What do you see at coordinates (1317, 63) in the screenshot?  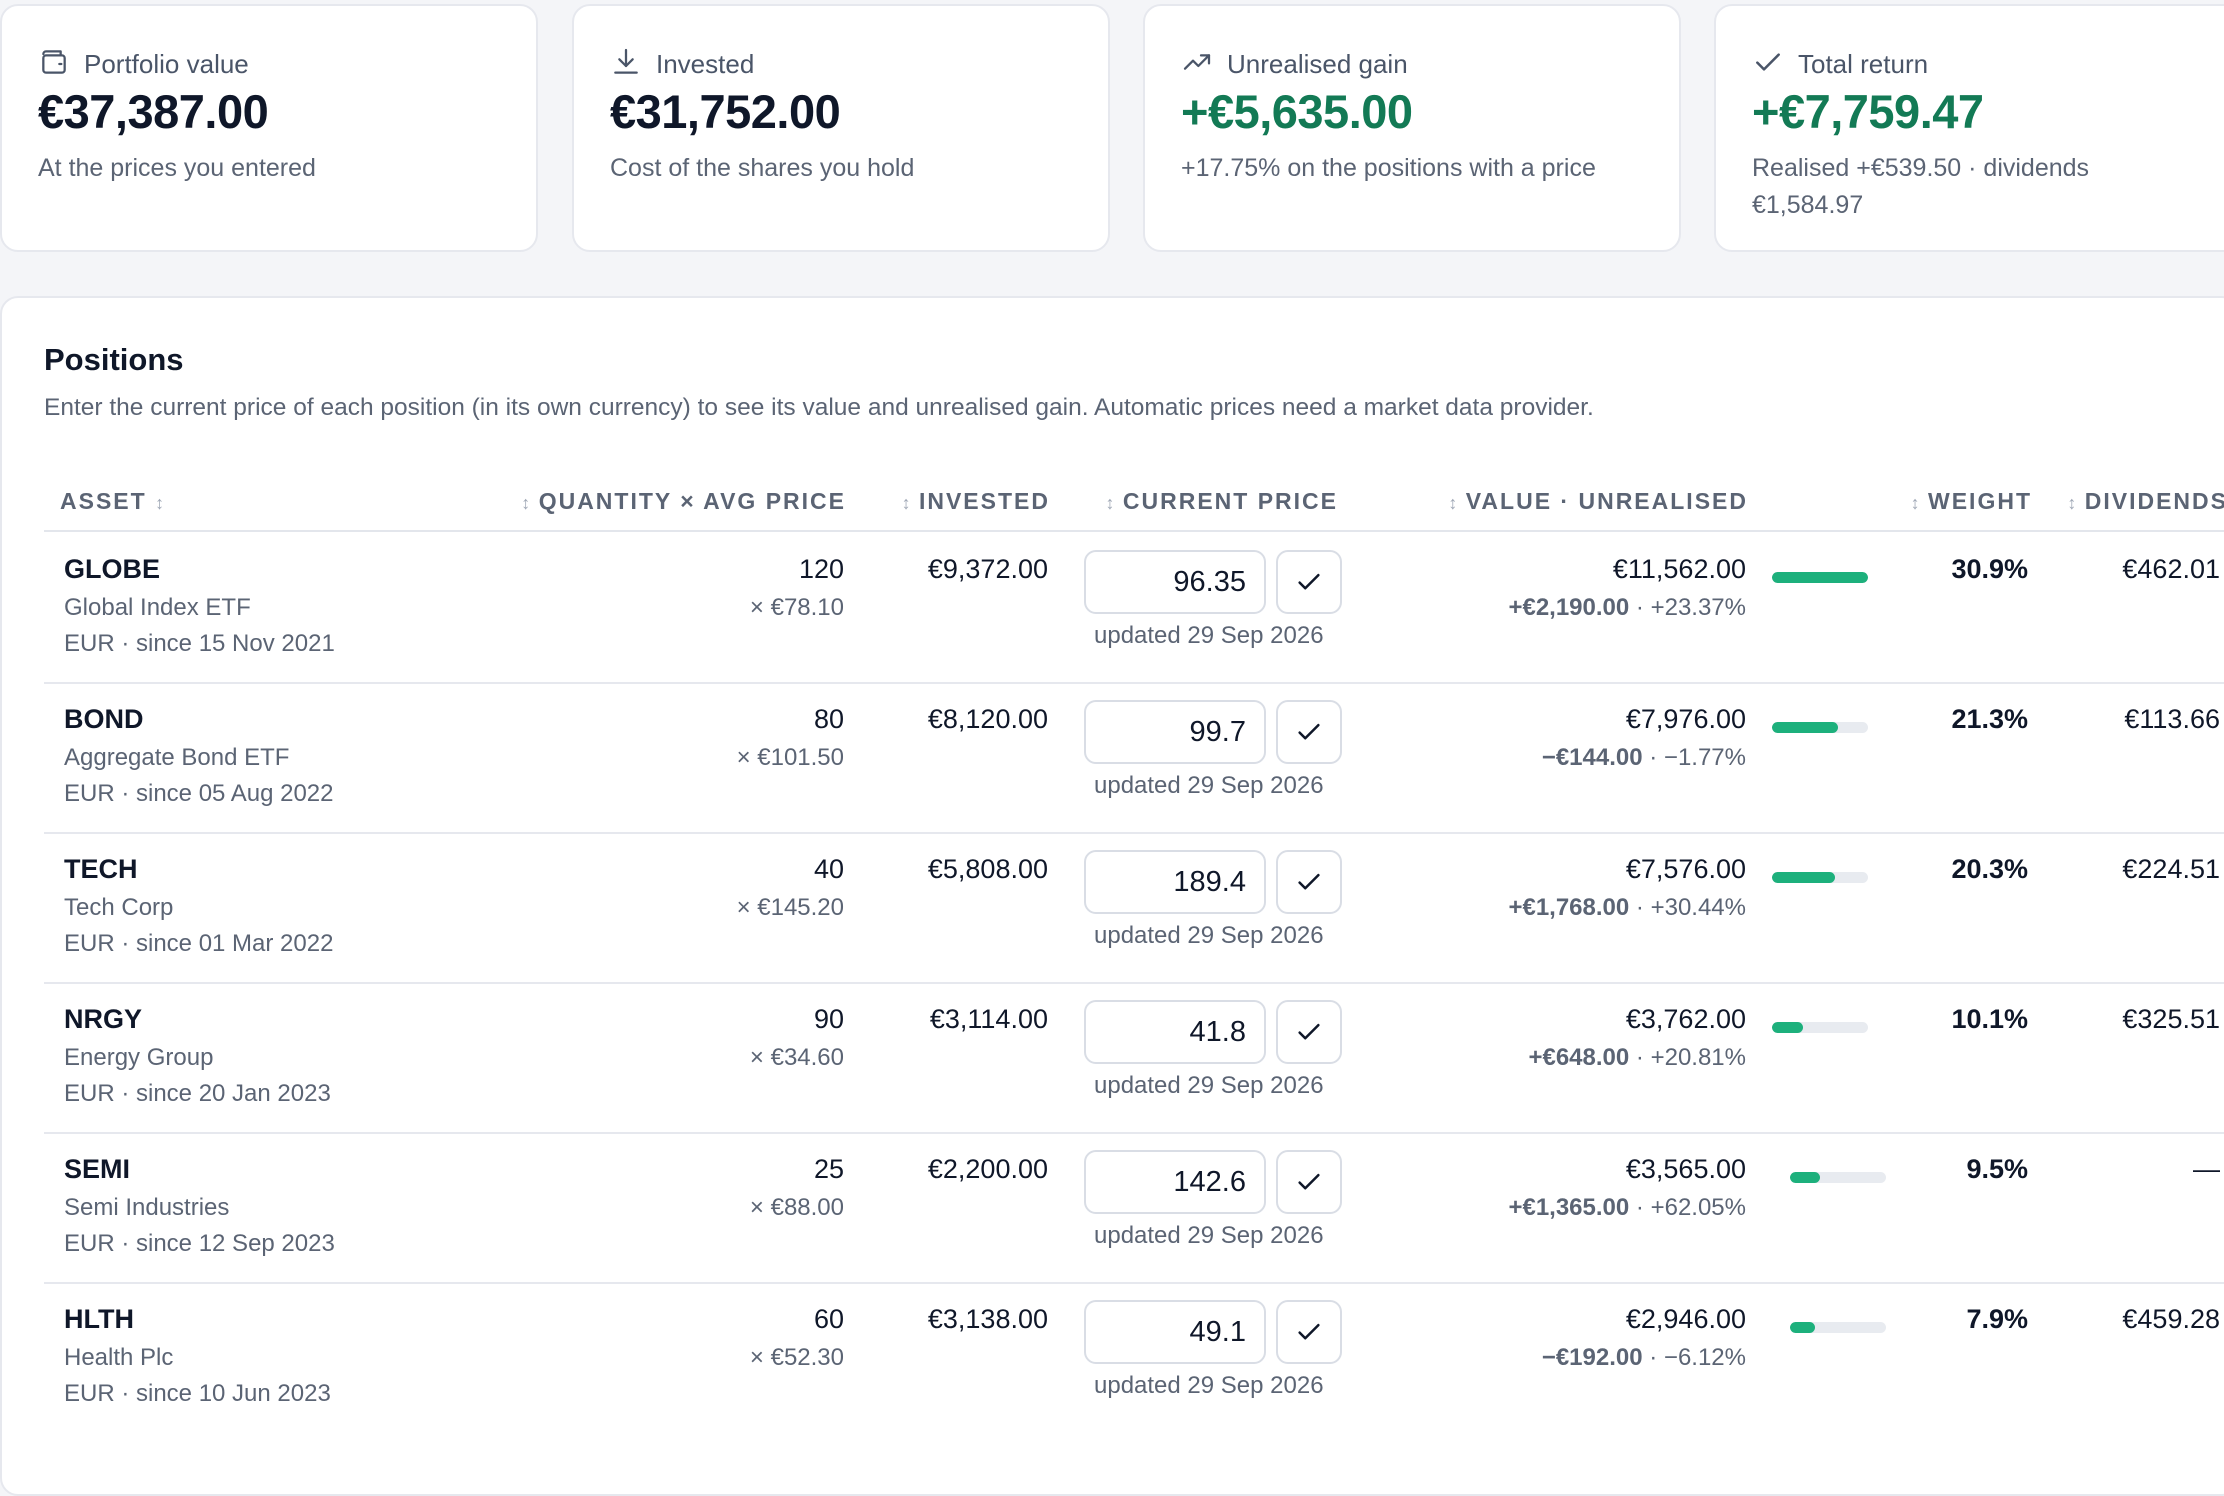 I see `card-label: Unrealised gain` at bounding box center [1317, 63].